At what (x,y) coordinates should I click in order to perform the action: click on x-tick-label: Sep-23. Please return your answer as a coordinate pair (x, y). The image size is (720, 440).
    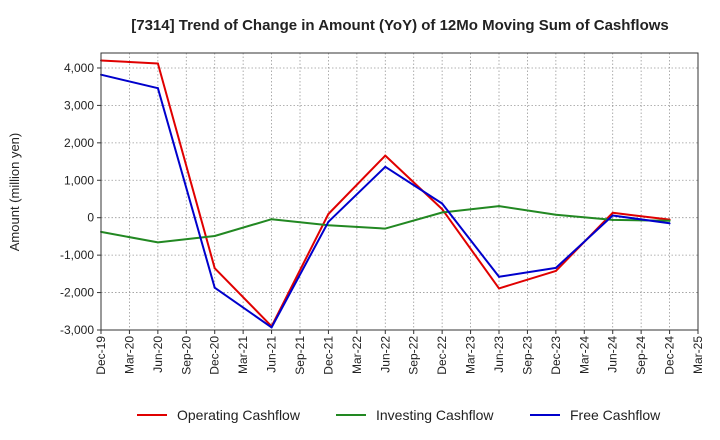
    Looking at the image, I should click on (527, 355).